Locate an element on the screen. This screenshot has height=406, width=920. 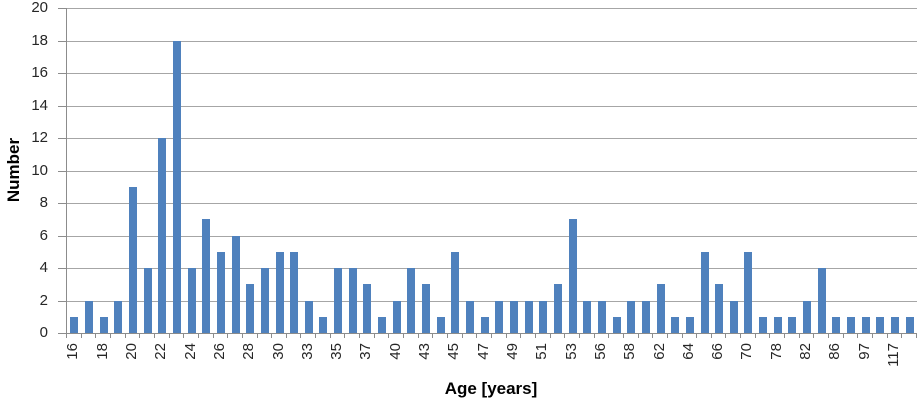
x-tick-label: 35 is located at coordinates (337, 351).